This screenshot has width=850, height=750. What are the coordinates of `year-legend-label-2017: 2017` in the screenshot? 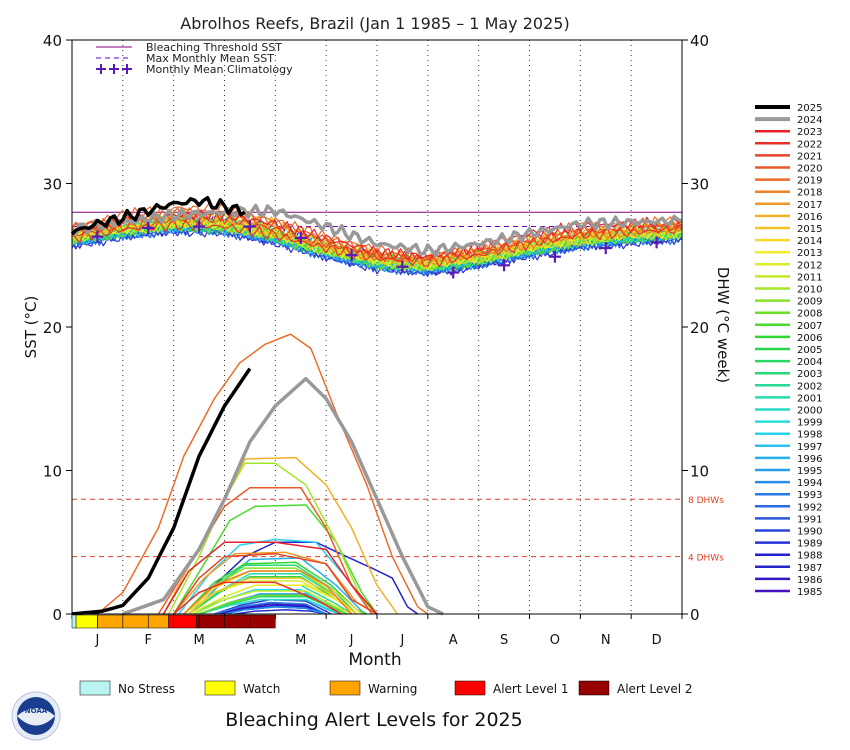 It's located at (809, 205).